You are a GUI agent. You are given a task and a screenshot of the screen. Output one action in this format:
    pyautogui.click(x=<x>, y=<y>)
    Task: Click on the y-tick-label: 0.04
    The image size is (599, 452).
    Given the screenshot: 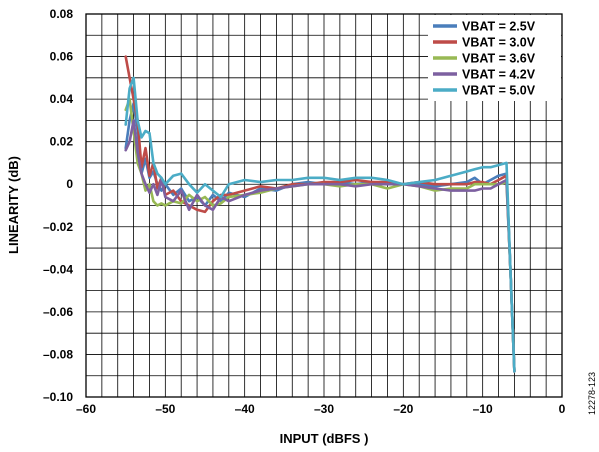 What is the action you would take?
    pyautogui.click(x=62, y=99)
    